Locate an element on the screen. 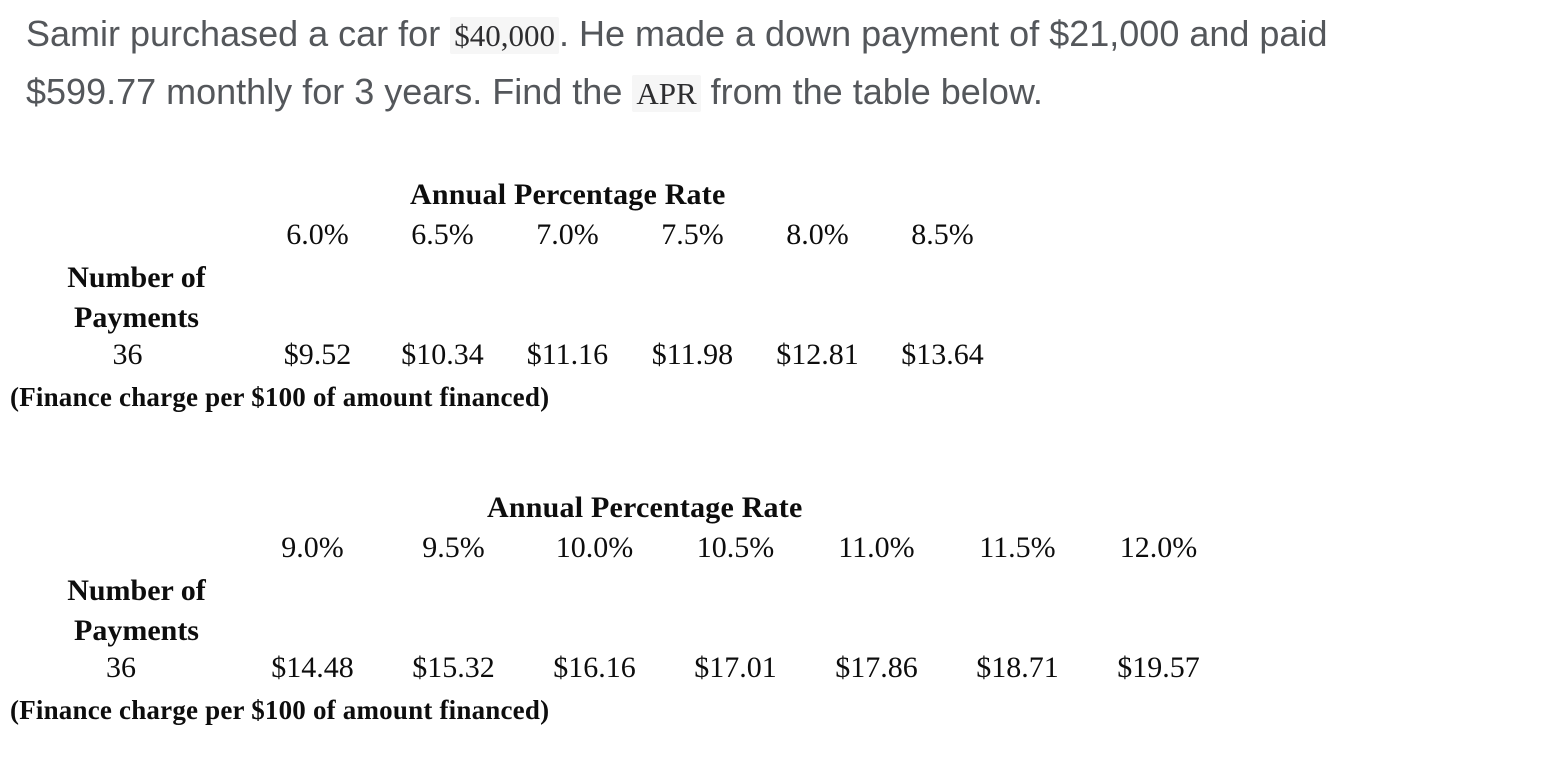 Image resolution: width=1542 pixels, height=782 pixels. apr-math: APR is located at coordinates (666, 93).